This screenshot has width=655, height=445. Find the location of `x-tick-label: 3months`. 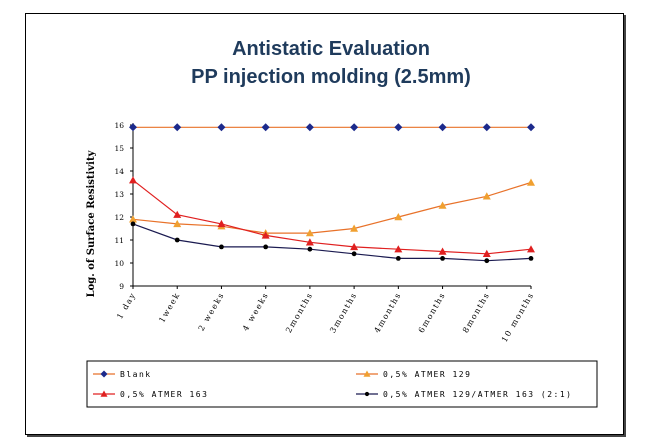

x-tick-label: 3months is located at coordinates (343, 313).